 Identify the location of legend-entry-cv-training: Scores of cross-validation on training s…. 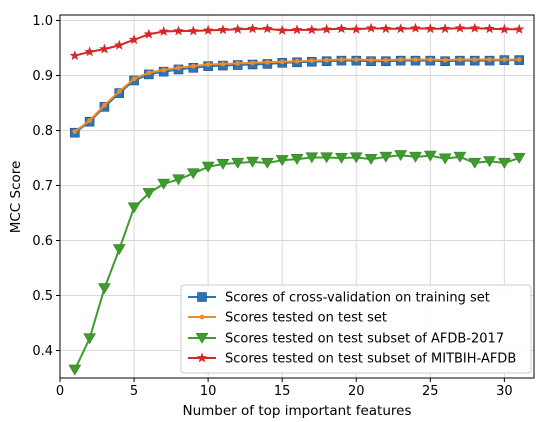
(339, 298).